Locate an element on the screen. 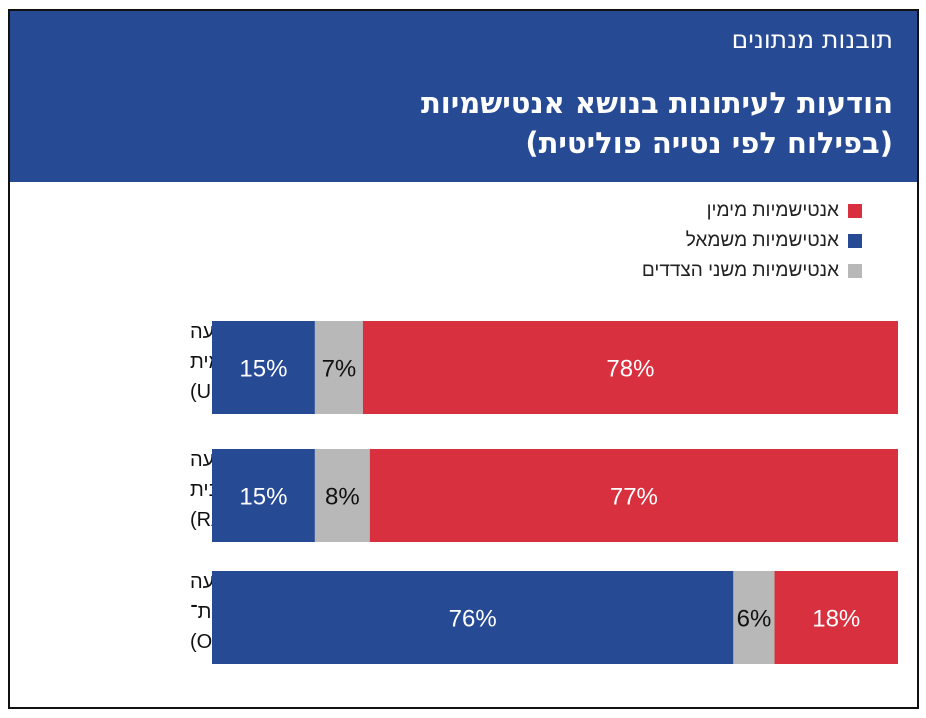 Image resolution: width=926 pixels, height=718 pixels. chart-title-line2: (בפילוח לפי נטייה פוליטית) is located at coordinates (709, 143).